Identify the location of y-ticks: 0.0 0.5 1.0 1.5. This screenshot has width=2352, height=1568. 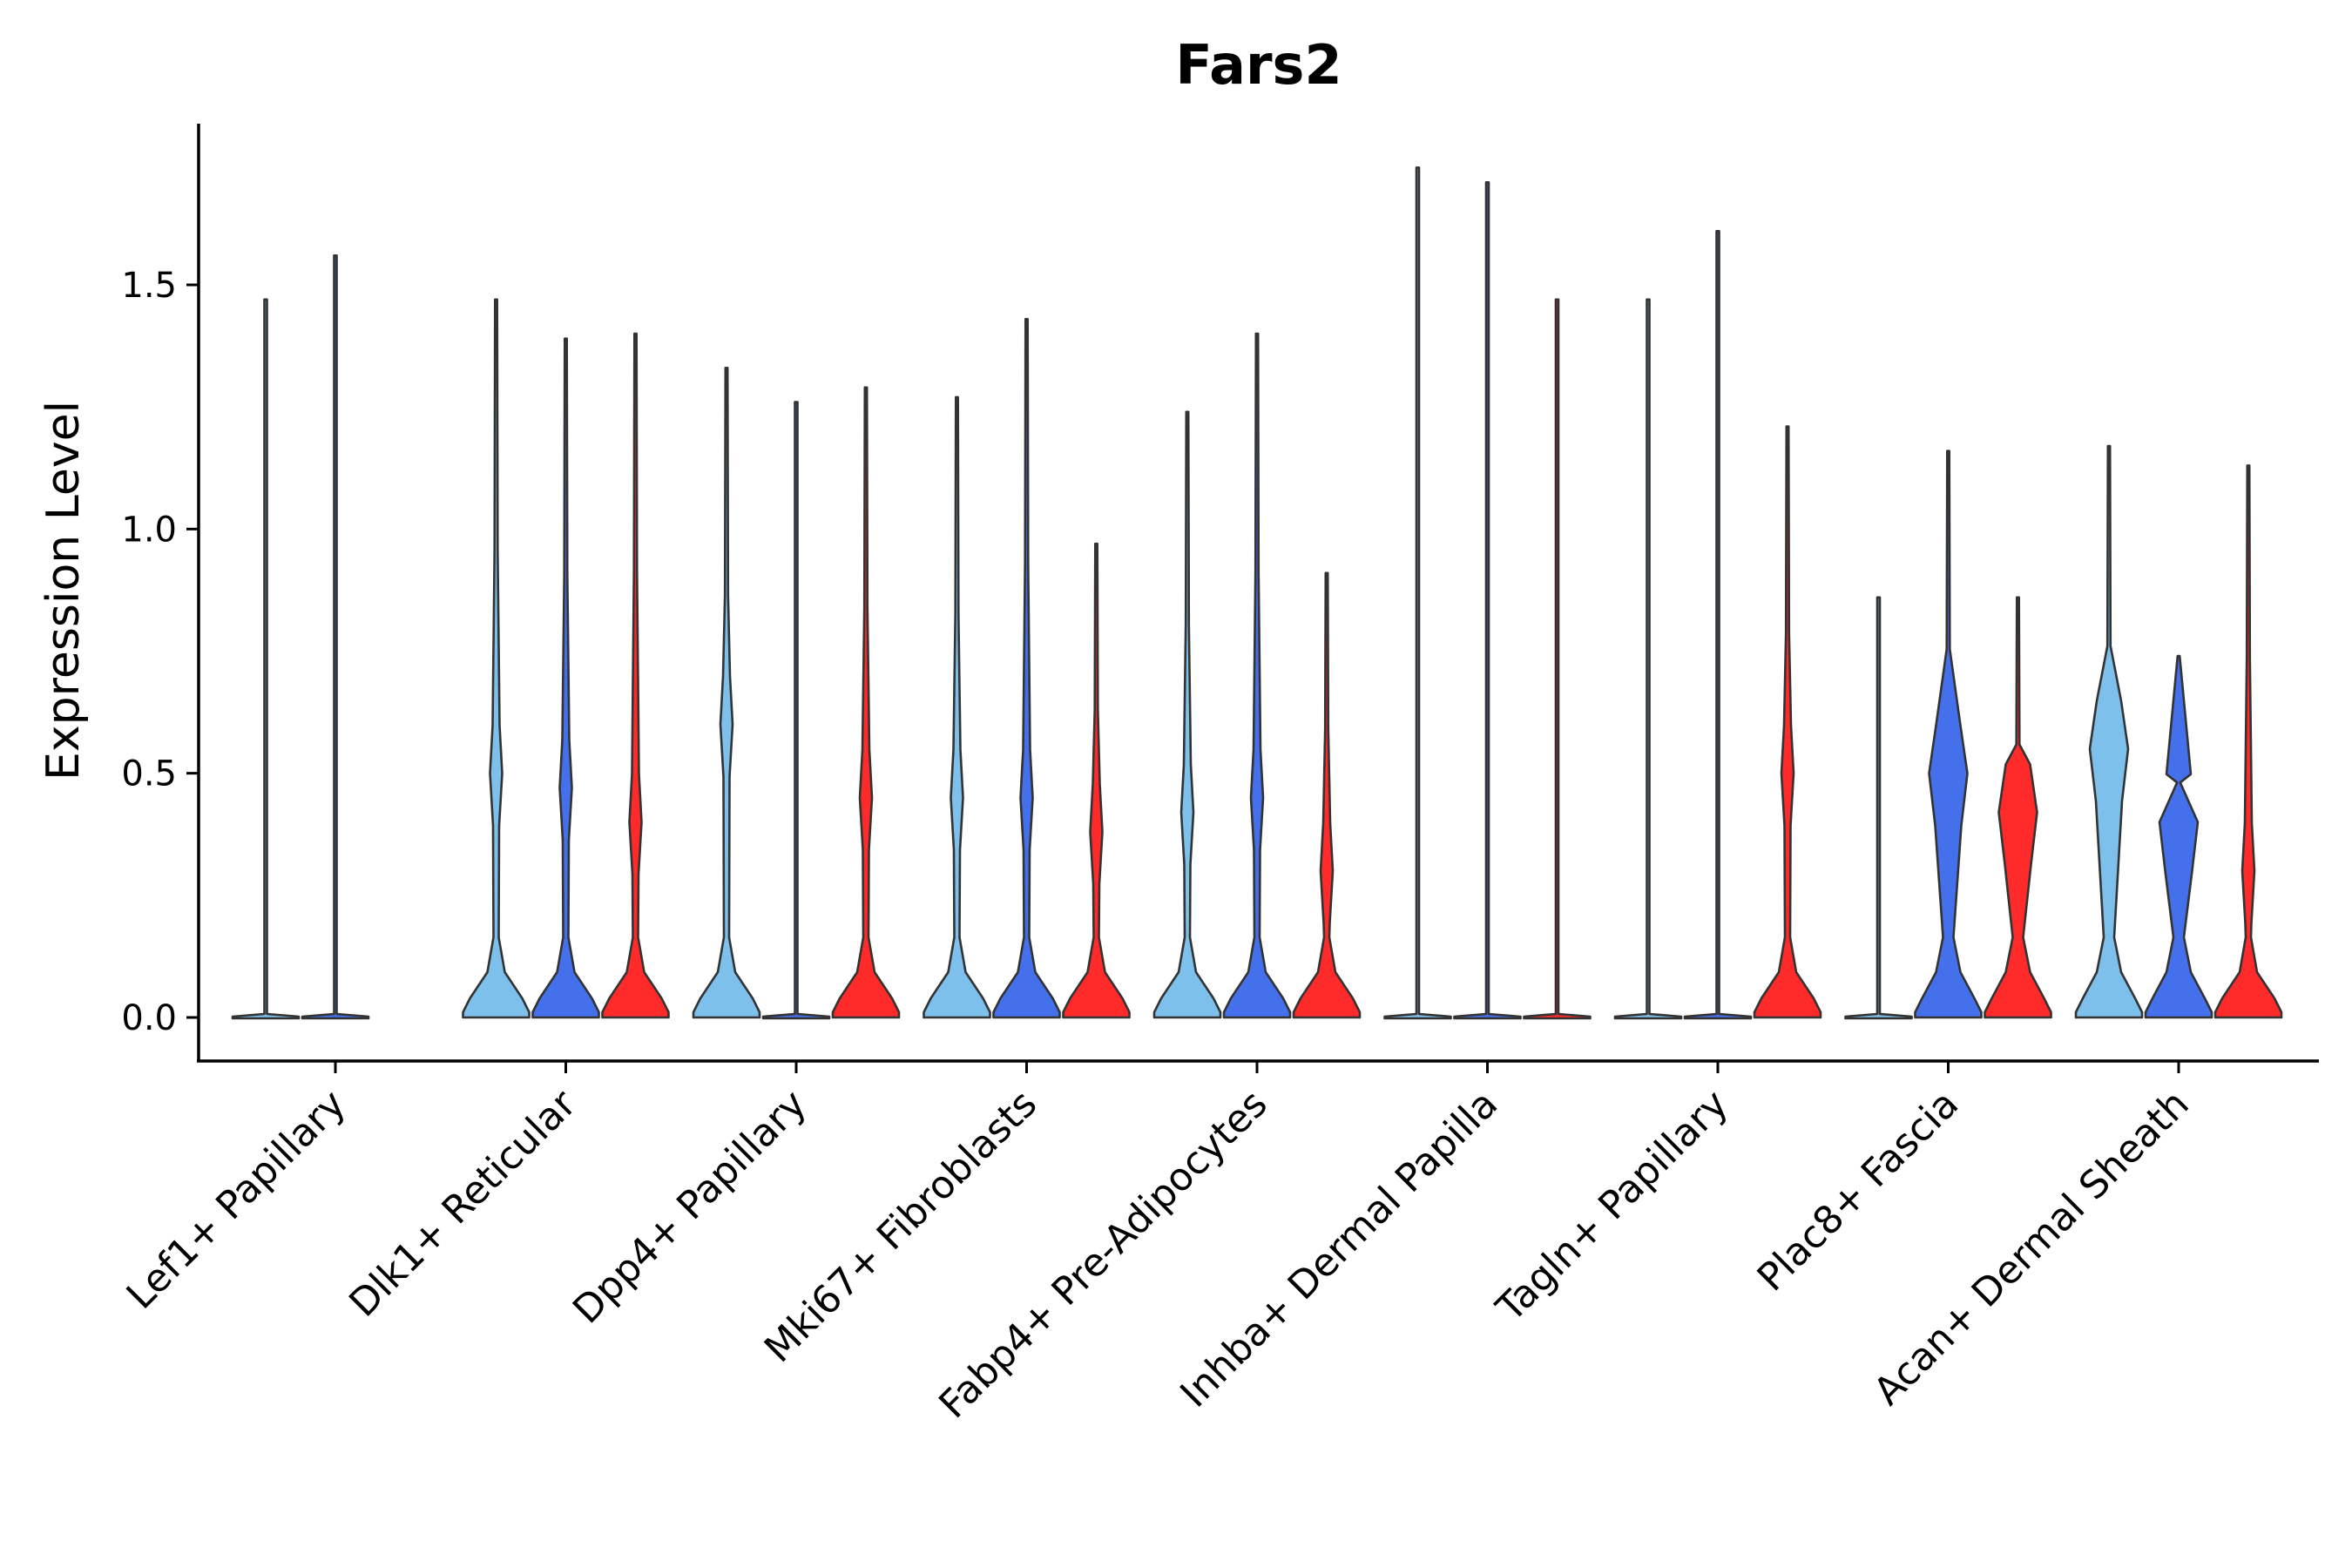
(160, 652).